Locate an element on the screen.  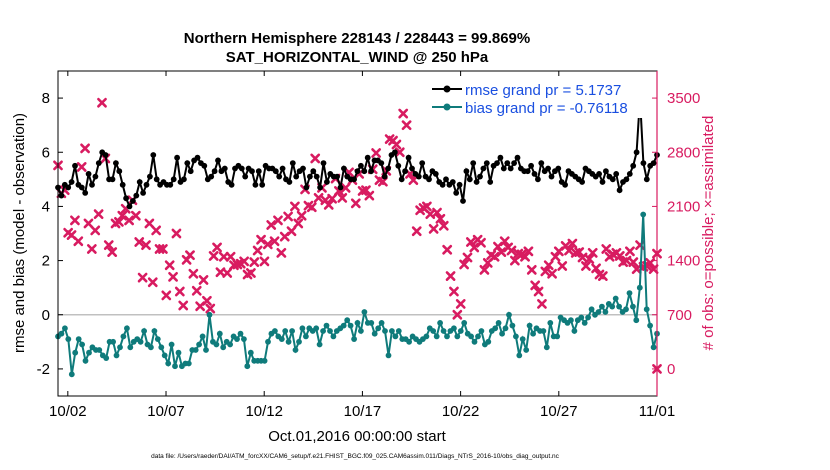
y-right-tick-label: 3500 is located at coordinates (683, 98).